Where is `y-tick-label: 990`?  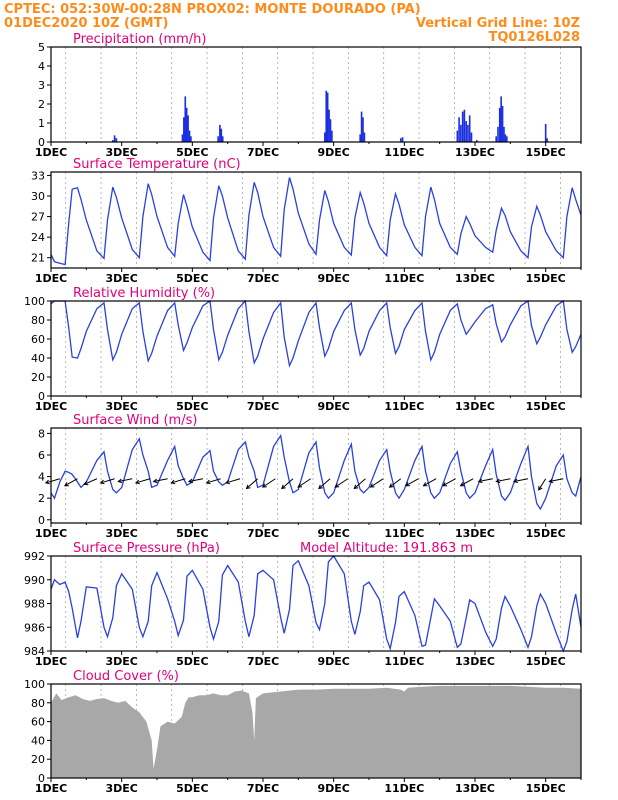 y-tick-label: 990 is located at coordinates (34, 580).